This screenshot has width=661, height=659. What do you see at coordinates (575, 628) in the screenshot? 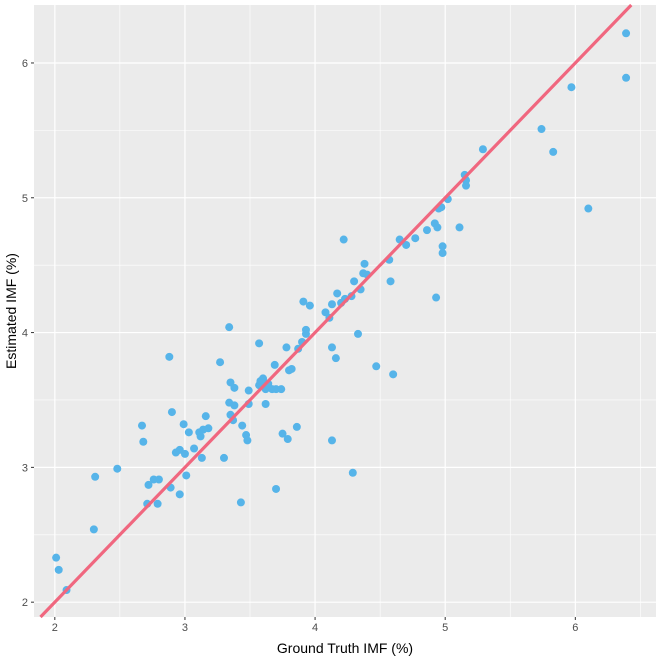
I see `x-tick-label: 6` at bounding box center [575, 628].